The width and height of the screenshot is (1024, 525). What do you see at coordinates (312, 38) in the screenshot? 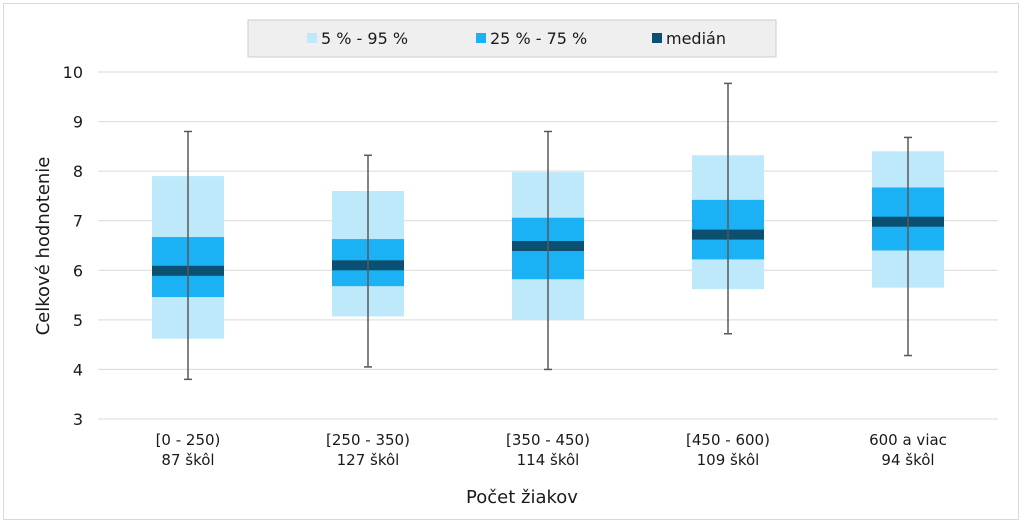
I see `legend-swatch-p5-p95` at bounding box center [312, 38].